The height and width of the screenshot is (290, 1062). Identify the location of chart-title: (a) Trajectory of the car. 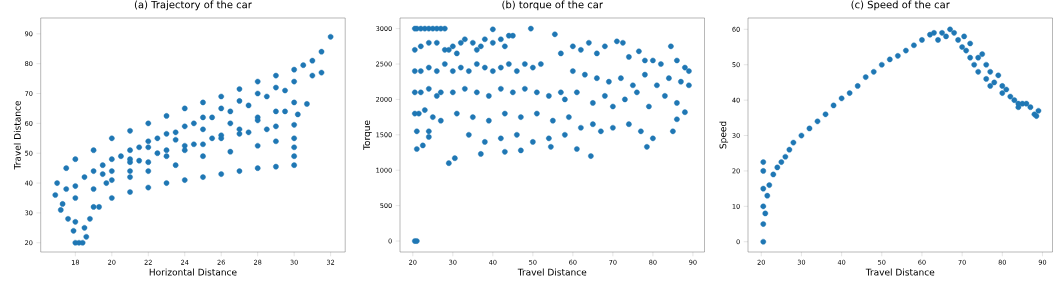
(193, 5).